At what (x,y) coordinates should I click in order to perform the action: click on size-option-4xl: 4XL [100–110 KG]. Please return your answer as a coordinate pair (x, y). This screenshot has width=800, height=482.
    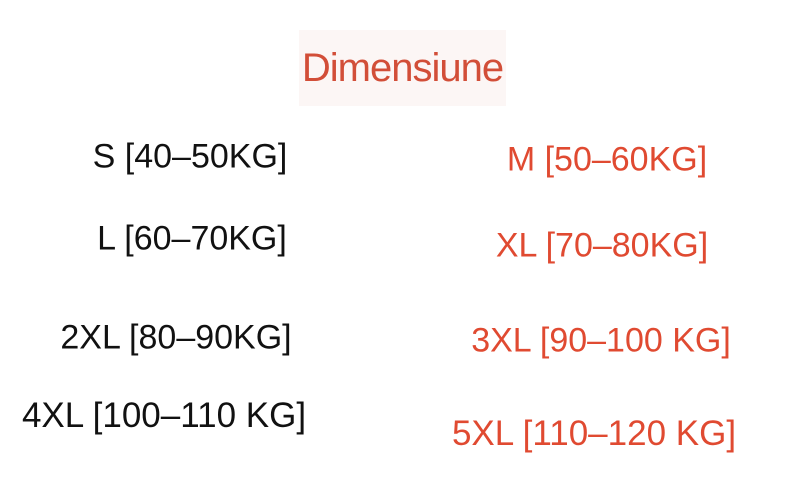
    Looking at the image, I should click on (164, 415).